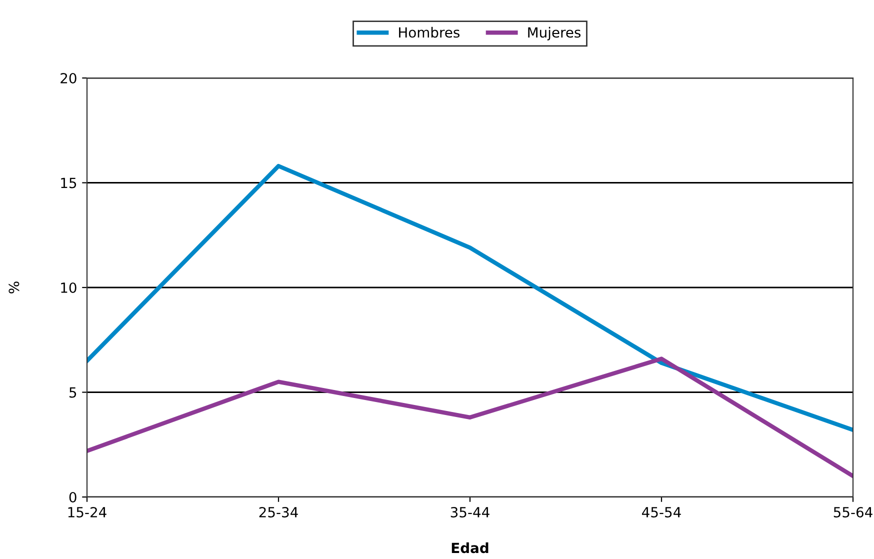 The width and height of the screenshot is (874, 559). Describe the element at coordinates (68, 287) in the screenshot. I see `y-tick-label: 10` at that location.